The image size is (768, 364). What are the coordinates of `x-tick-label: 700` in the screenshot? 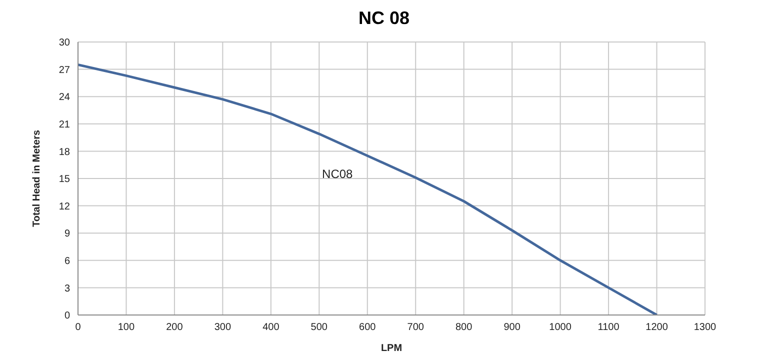 It's located at (415, 328).